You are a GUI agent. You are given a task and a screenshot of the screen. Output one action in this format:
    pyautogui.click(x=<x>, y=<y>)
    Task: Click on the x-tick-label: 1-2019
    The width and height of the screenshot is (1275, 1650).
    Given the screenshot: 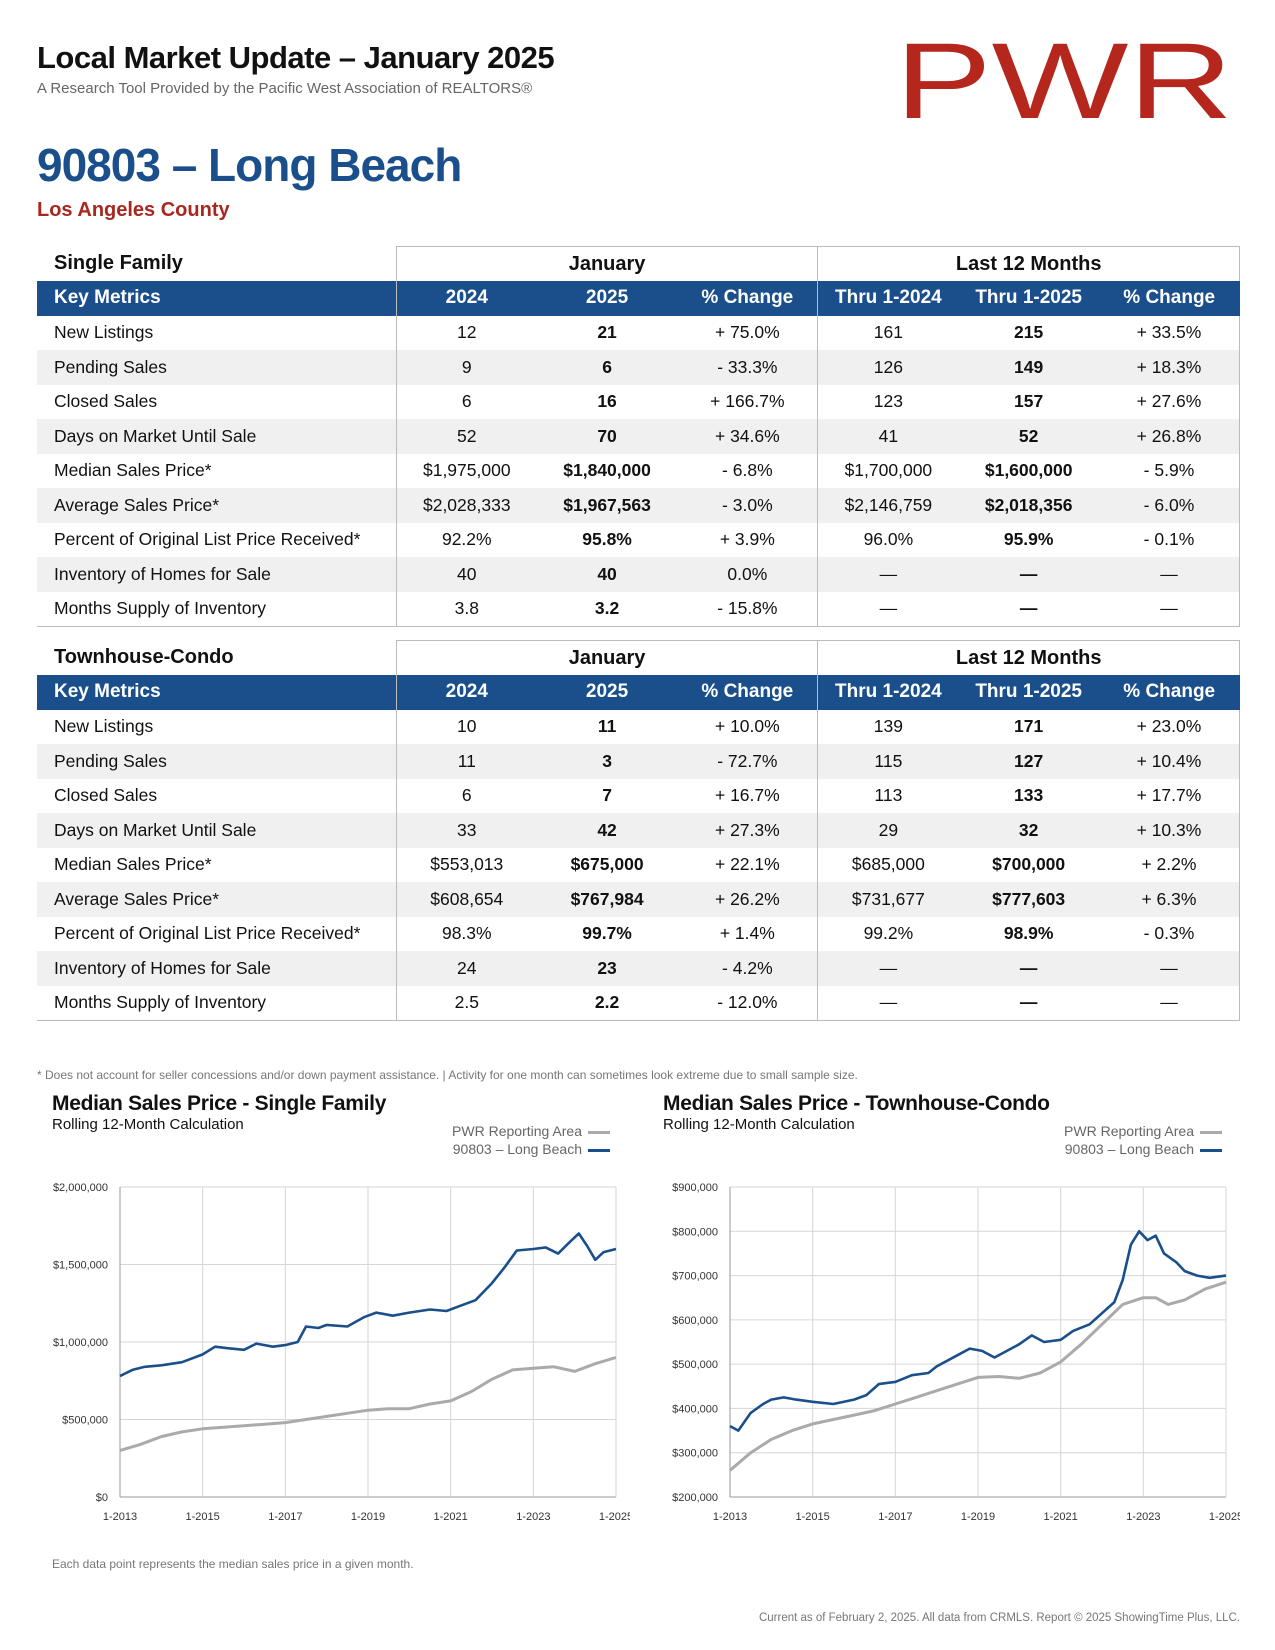 What is the action you would take?
    pyautogui.click(x=978, y=1517)
    